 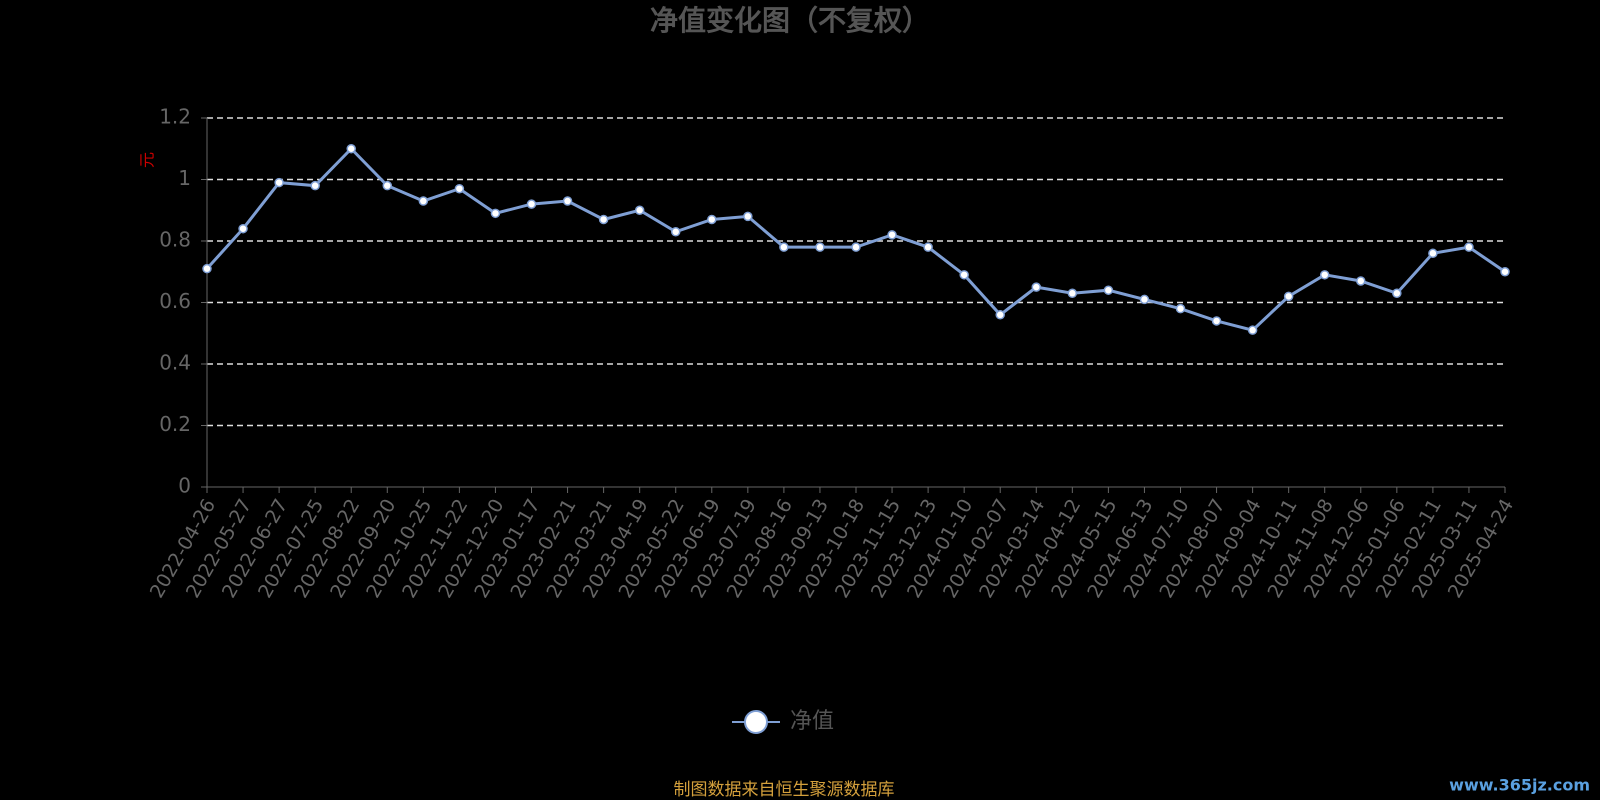 What do you see at coordinates (147, 160) in the screenshot?
I see `y-axis-label: 元` at bounding box center [147, 160].